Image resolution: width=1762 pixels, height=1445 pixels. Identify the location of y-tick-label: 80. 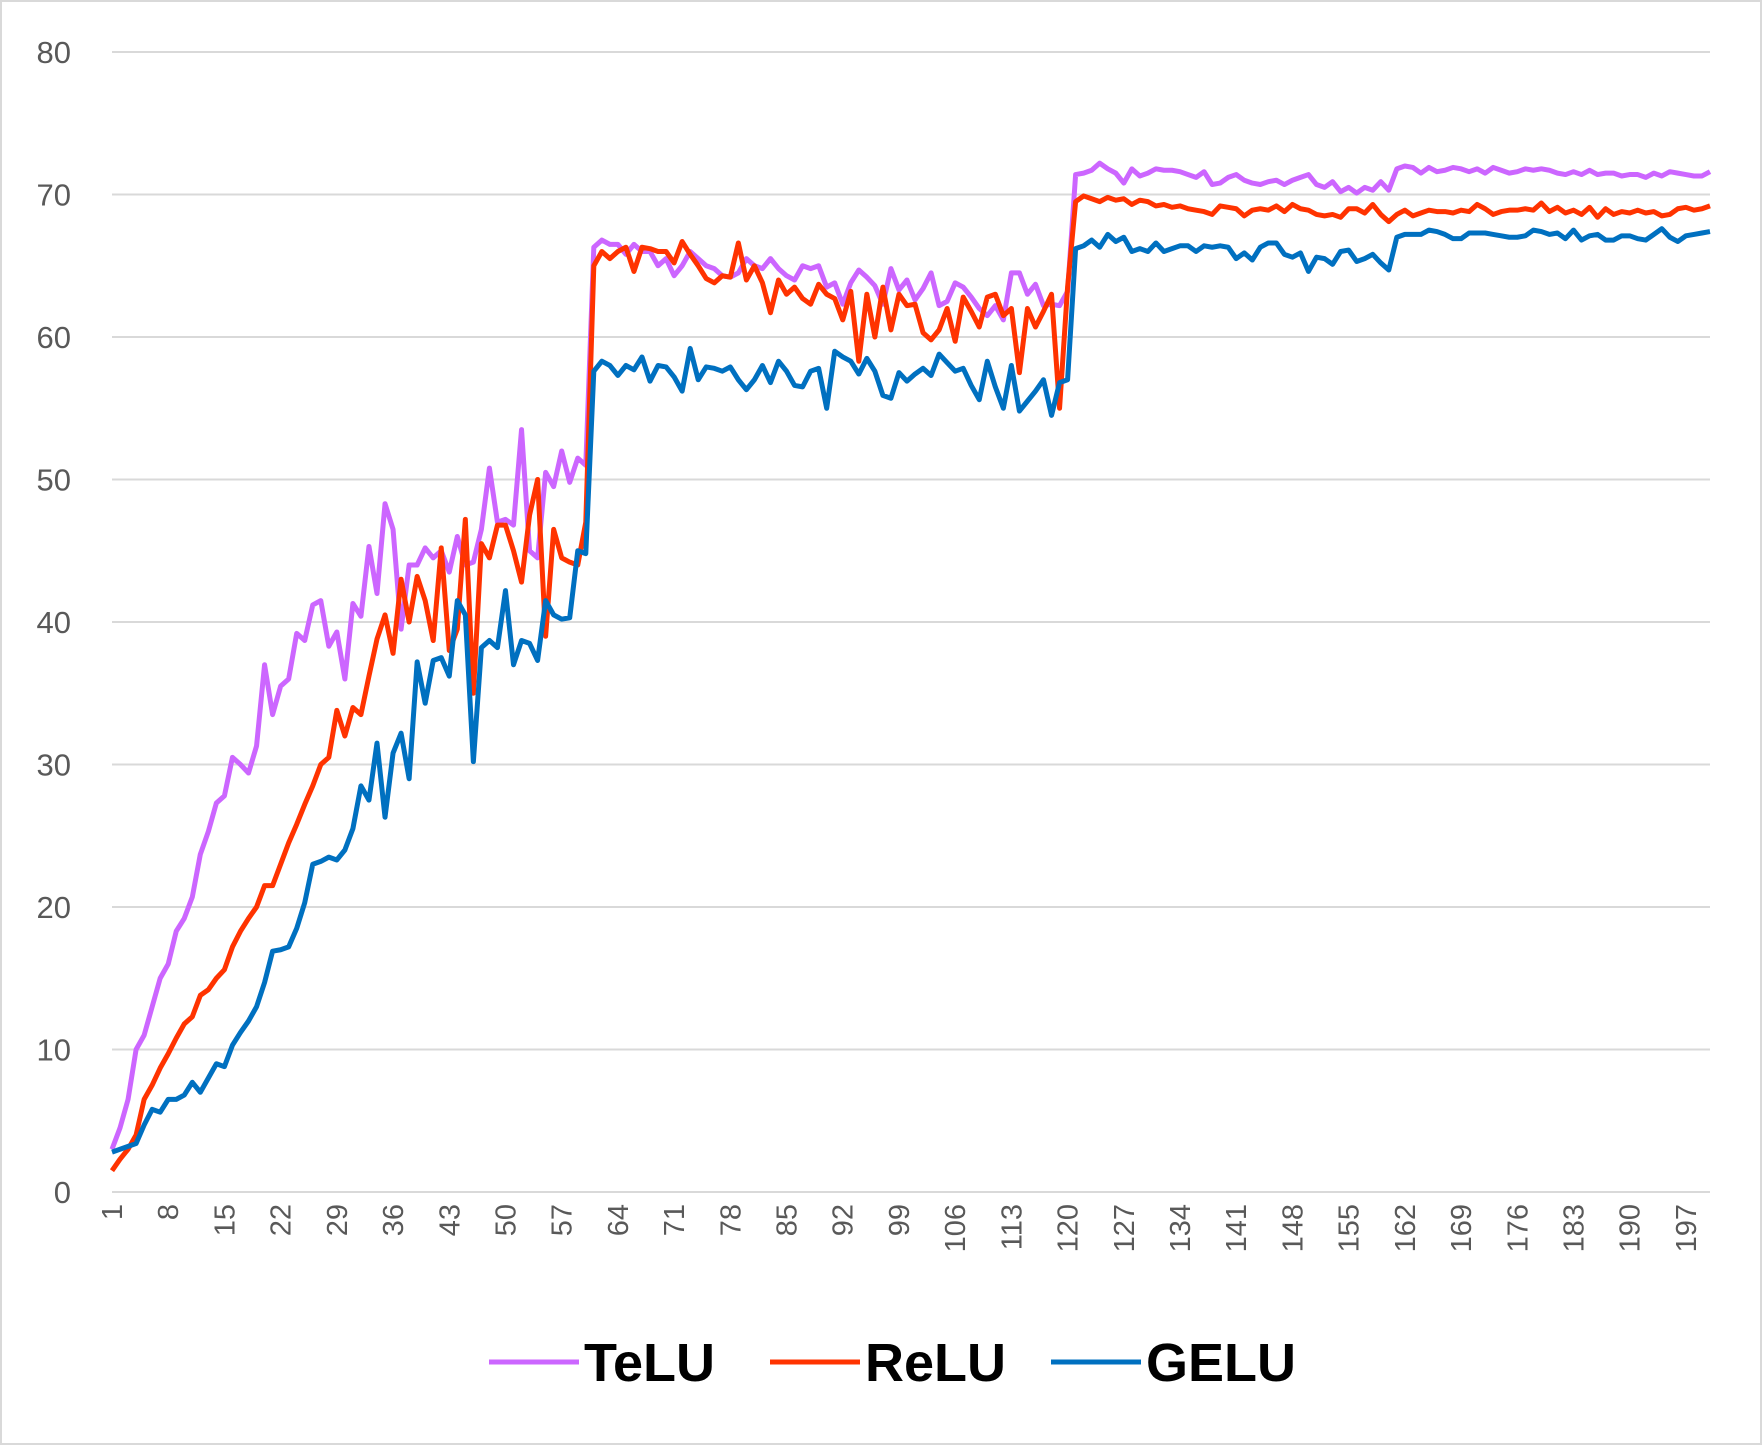
(54, 52).